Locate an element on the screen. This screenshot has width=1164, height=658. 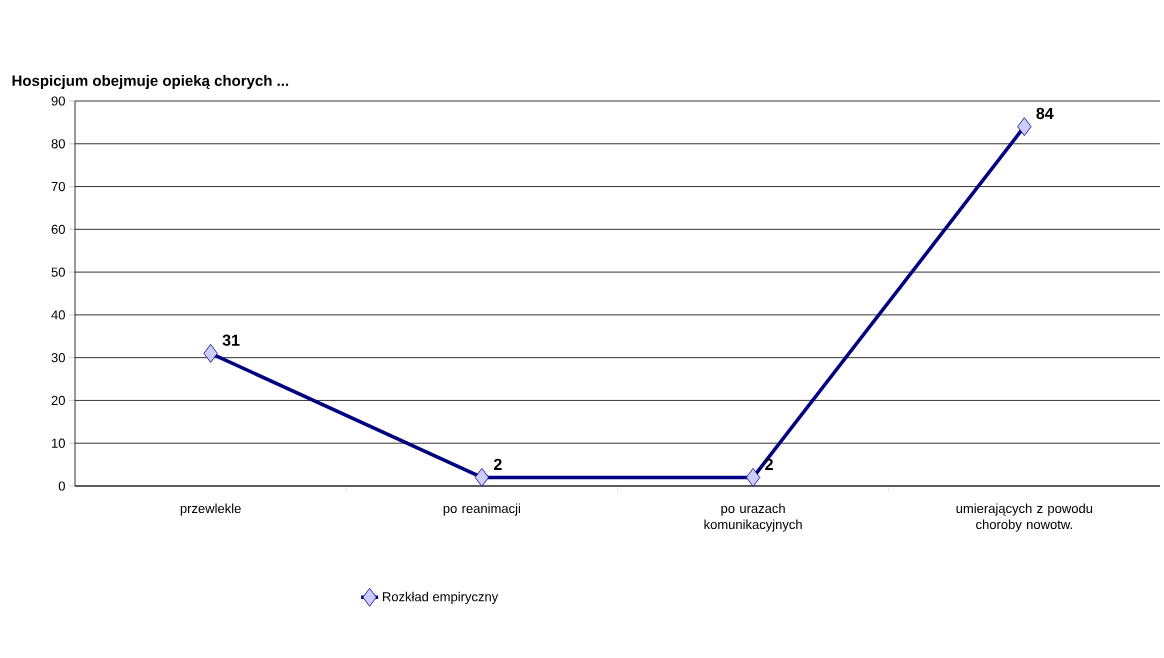
y-tick-label: 80 is located at coordinates (58, 144).